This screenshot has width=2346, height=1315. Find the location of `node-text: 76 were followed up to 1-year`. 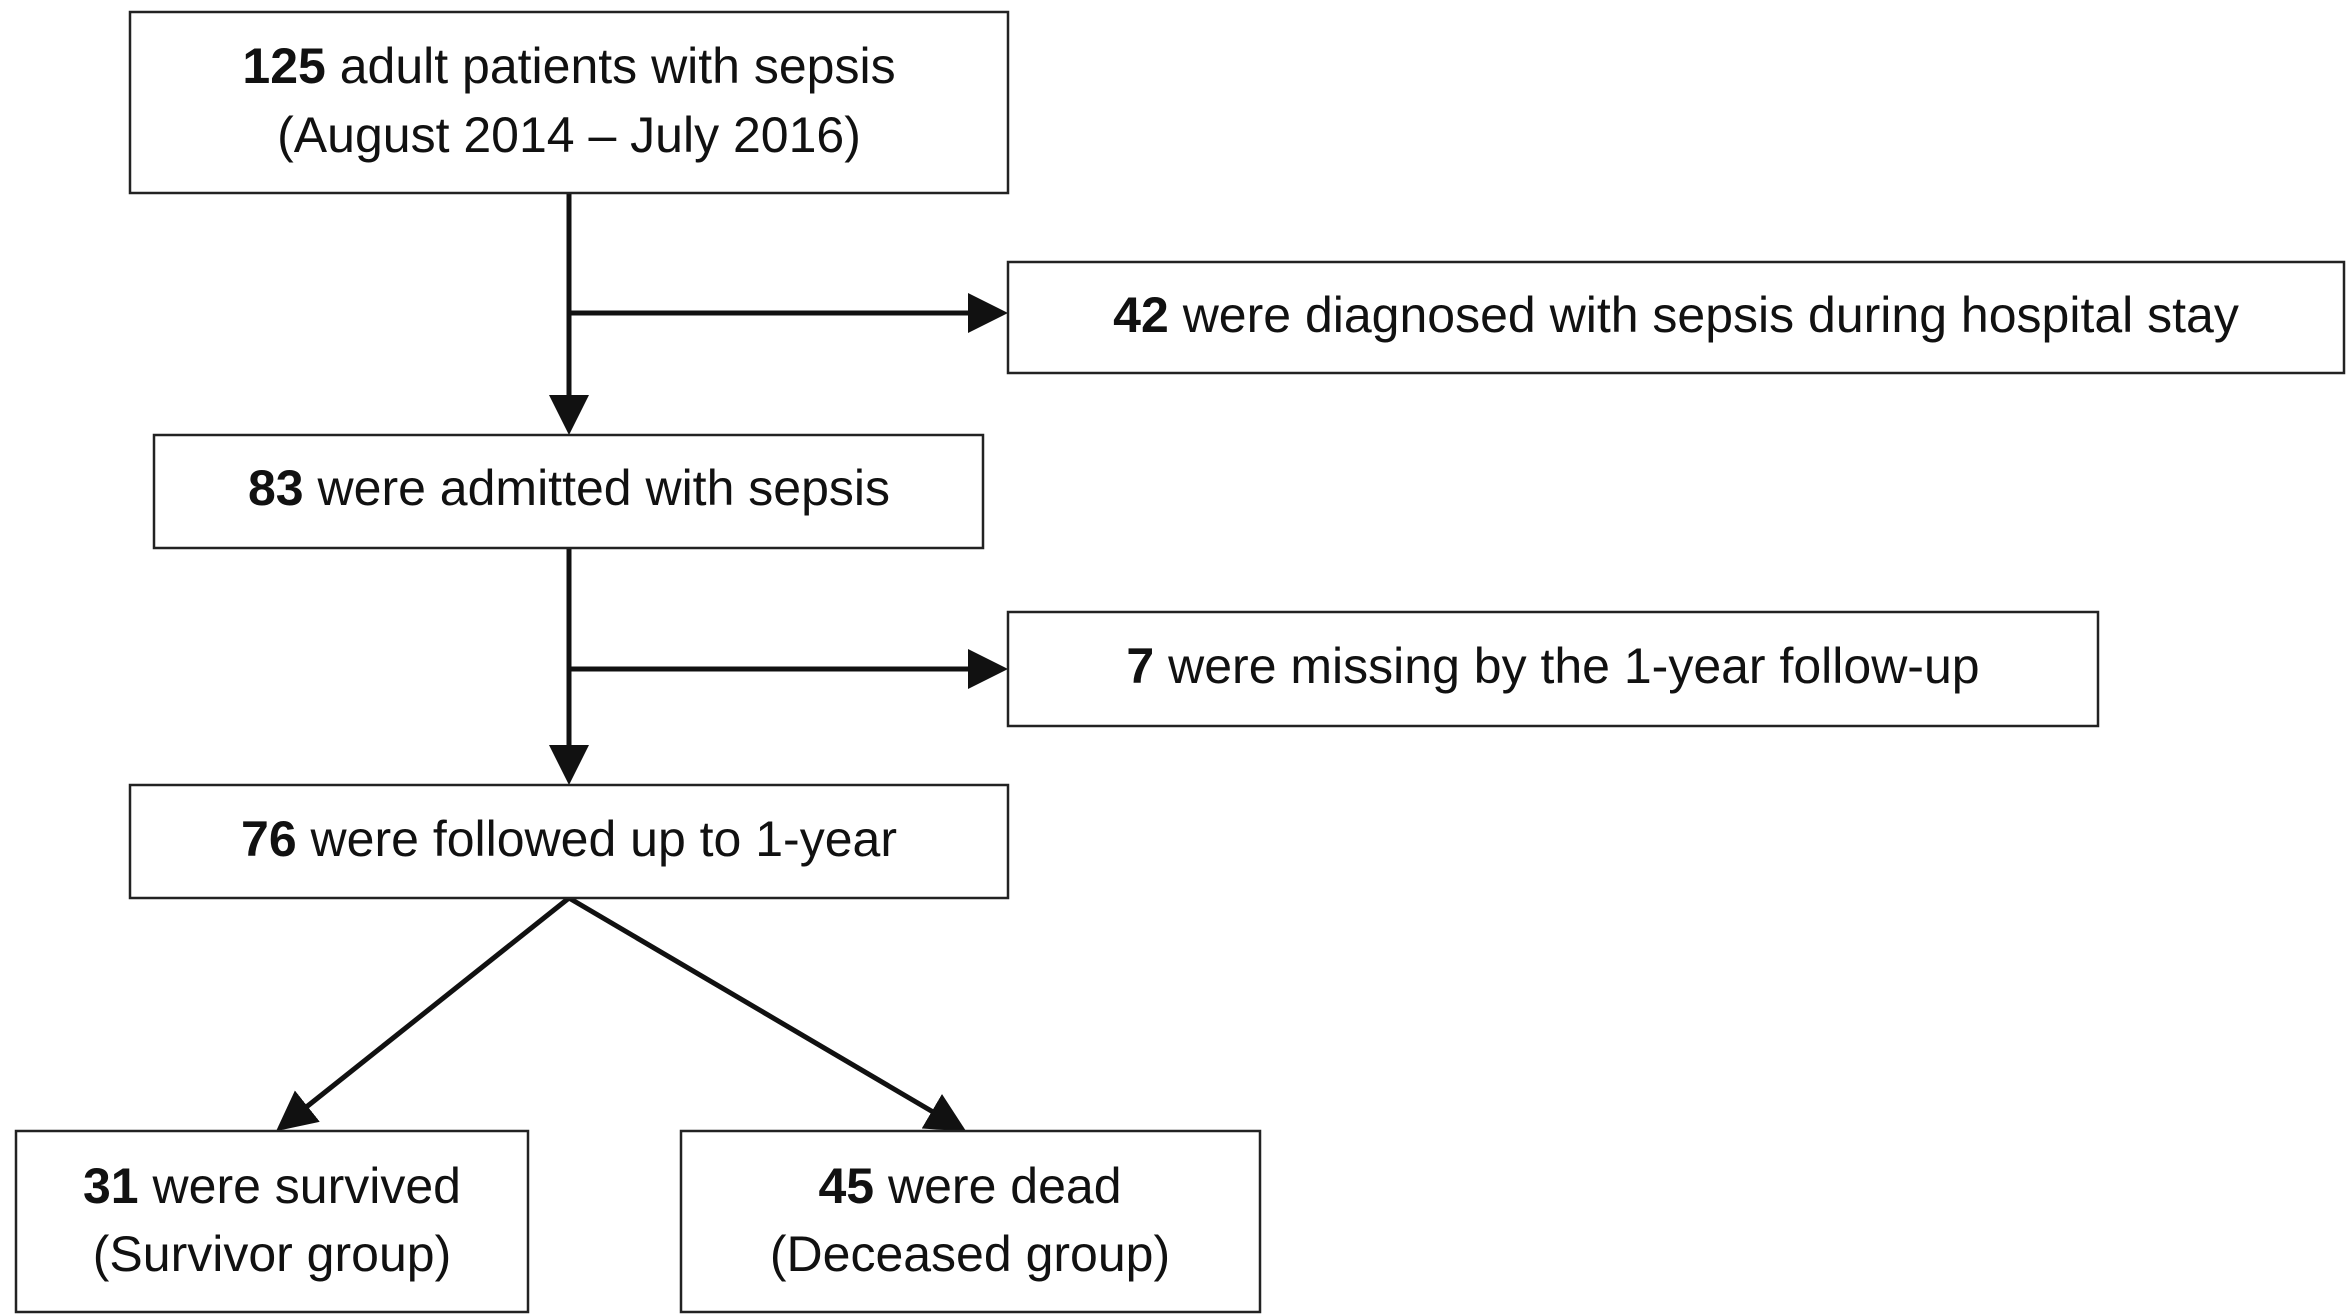

node-text: 76 were followed up to 1-year is located at coordinates (569, 839).